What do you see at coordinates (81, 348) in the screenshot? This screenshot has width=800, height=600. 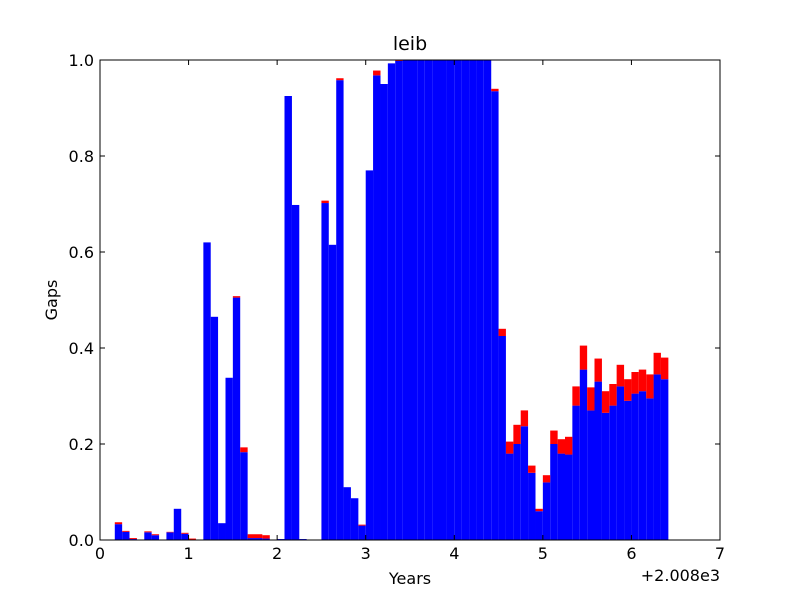 I see `y-tick-label: 0.4` at bounding box center [81, 348].